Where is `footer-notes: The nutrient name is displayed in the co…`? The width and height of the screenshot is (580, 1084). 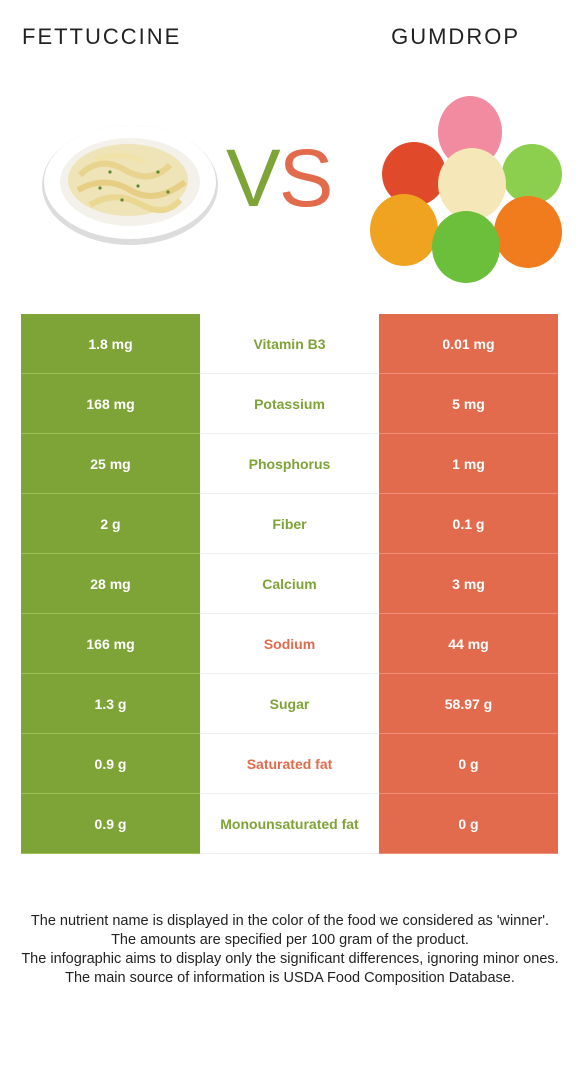 footer-notes: The nutrient name is displayed in the co… is located at coordinates (290, 950).